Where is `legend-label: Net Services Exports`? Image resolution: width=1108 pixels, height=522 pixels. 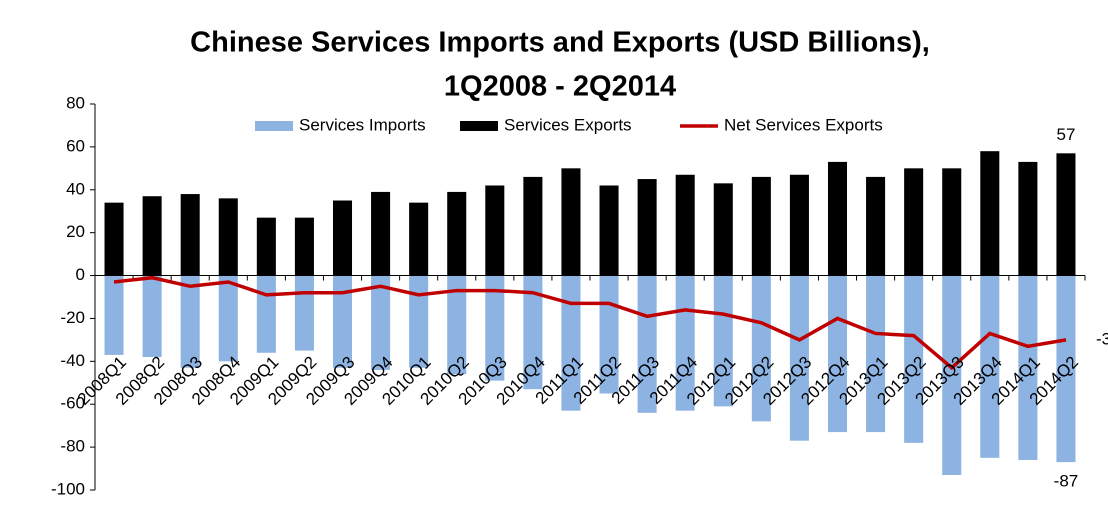 legend-label: Net Services Exports is located at coordinates (803, 124).